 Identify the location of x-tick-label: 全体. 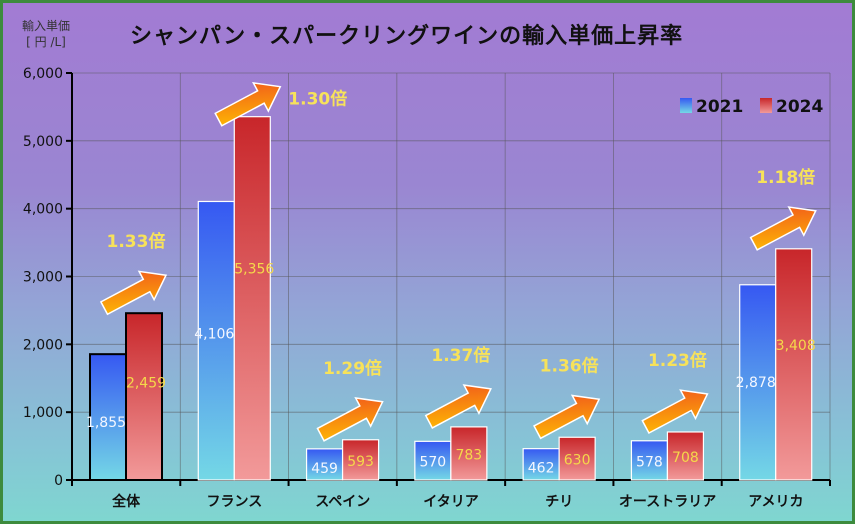
(126, 501).